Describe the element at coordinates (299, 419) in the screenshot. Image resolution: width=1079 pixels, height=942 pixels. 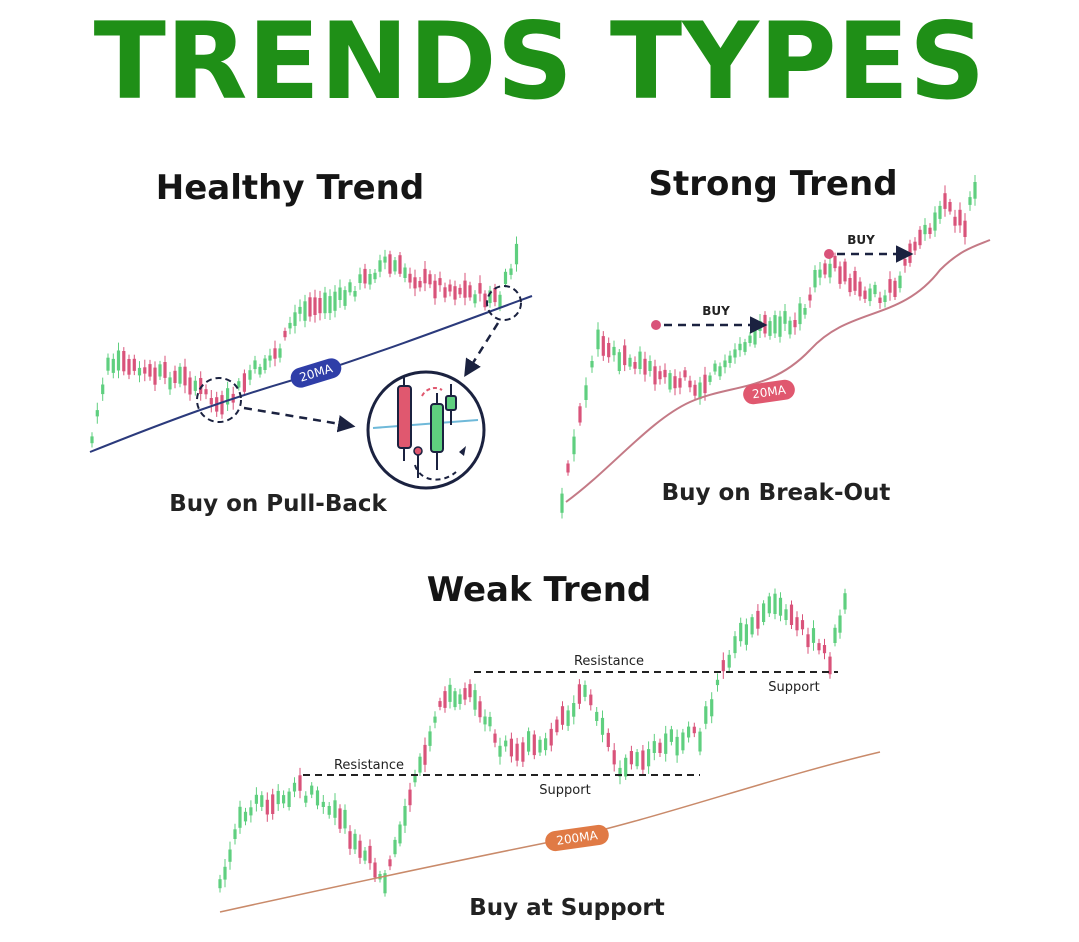
I see `healthy-zoom-arrow-left` at that location.